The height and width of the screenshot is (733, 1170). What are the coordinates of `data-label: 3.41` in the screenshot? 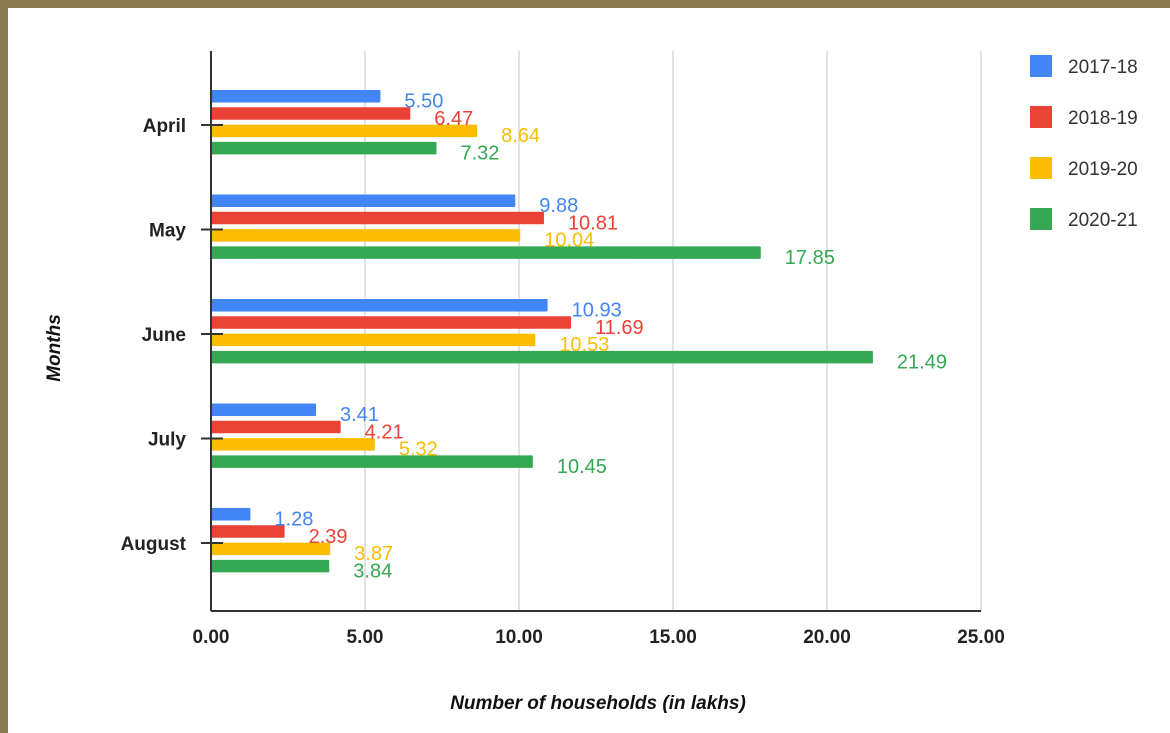 It's located at (359, 415).